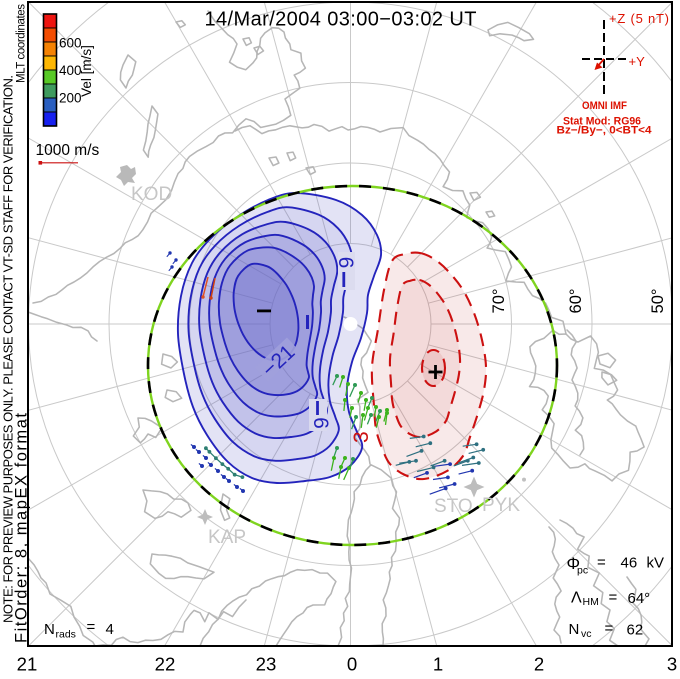  What do you see at coordinates (22, 528) in the screenshot?
I see `svg-text: FitOrder: 8, mapEX format` at bounding box center [22, 528].